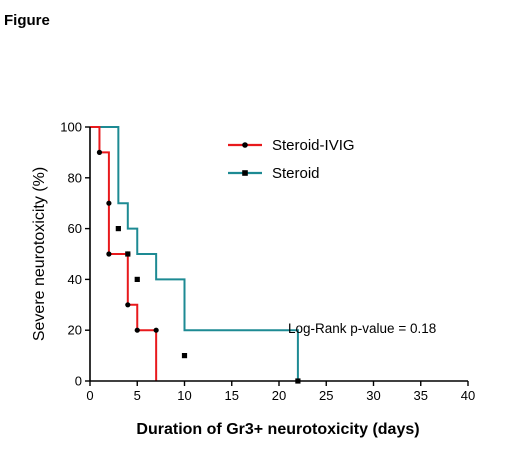 This screenshot has width=520, height=452. I want to click on y-tick-label: 20, so click(75, 330).